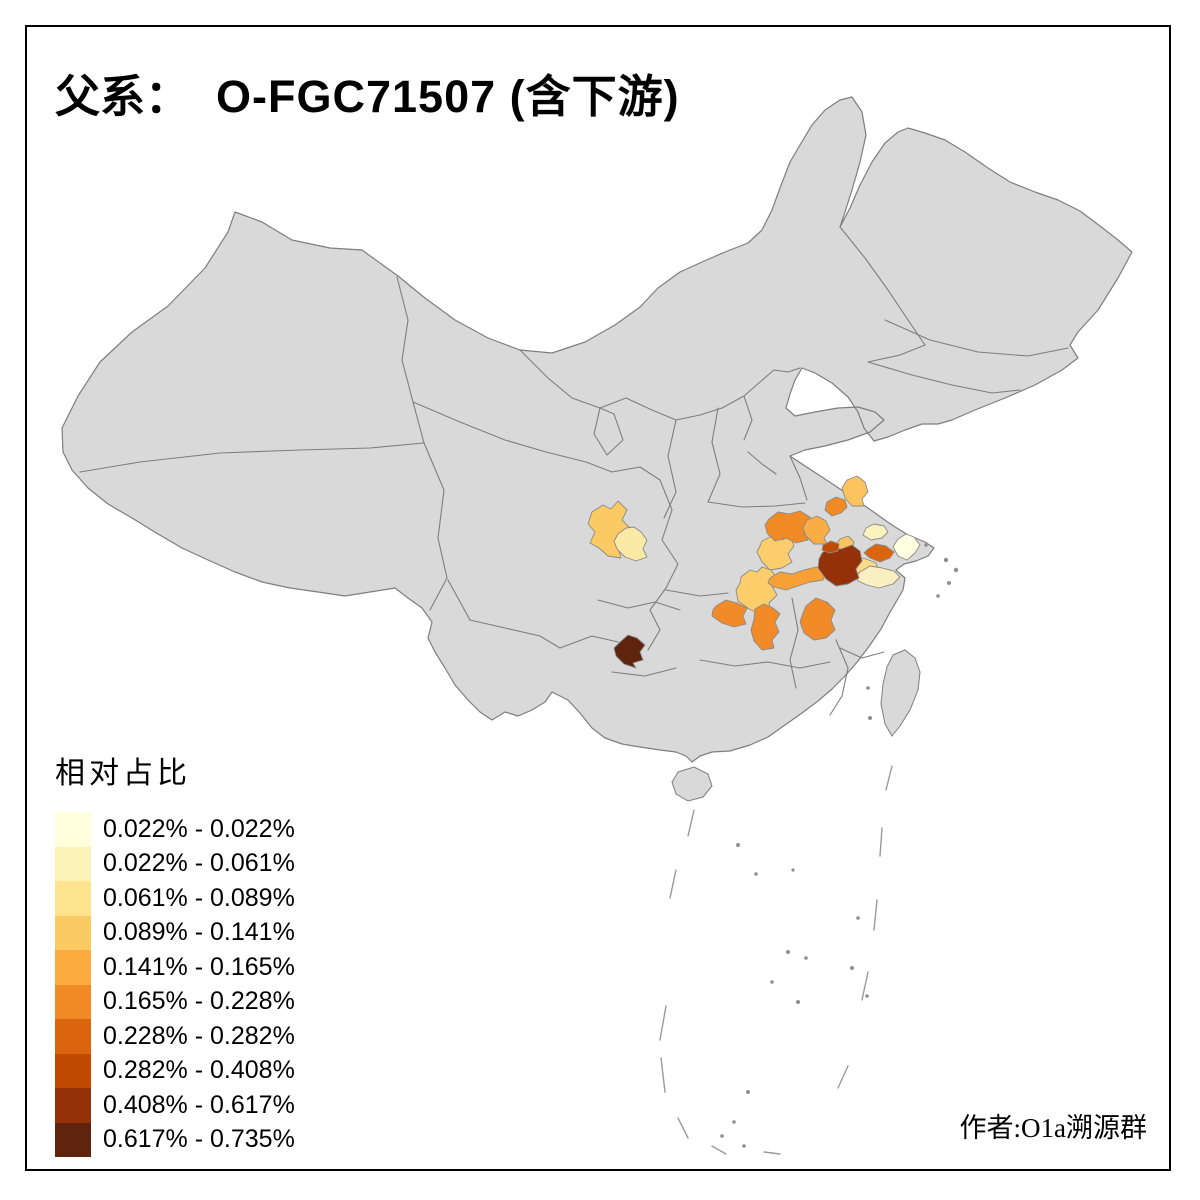 This screenshot has height=1200, width=1200. What do you see at coordinates (815, 672) in the screenshot?
I see `islands` at bounding box center [815, 672].